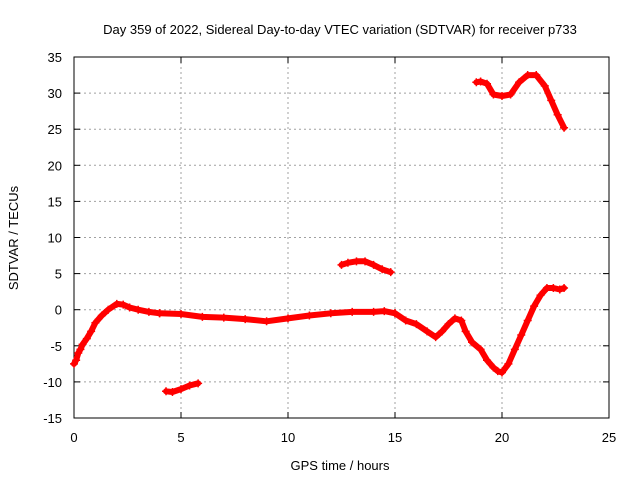 This screenshot has width=640, height=480. I want to click on x-tick-label: 5, so click(180, 437).